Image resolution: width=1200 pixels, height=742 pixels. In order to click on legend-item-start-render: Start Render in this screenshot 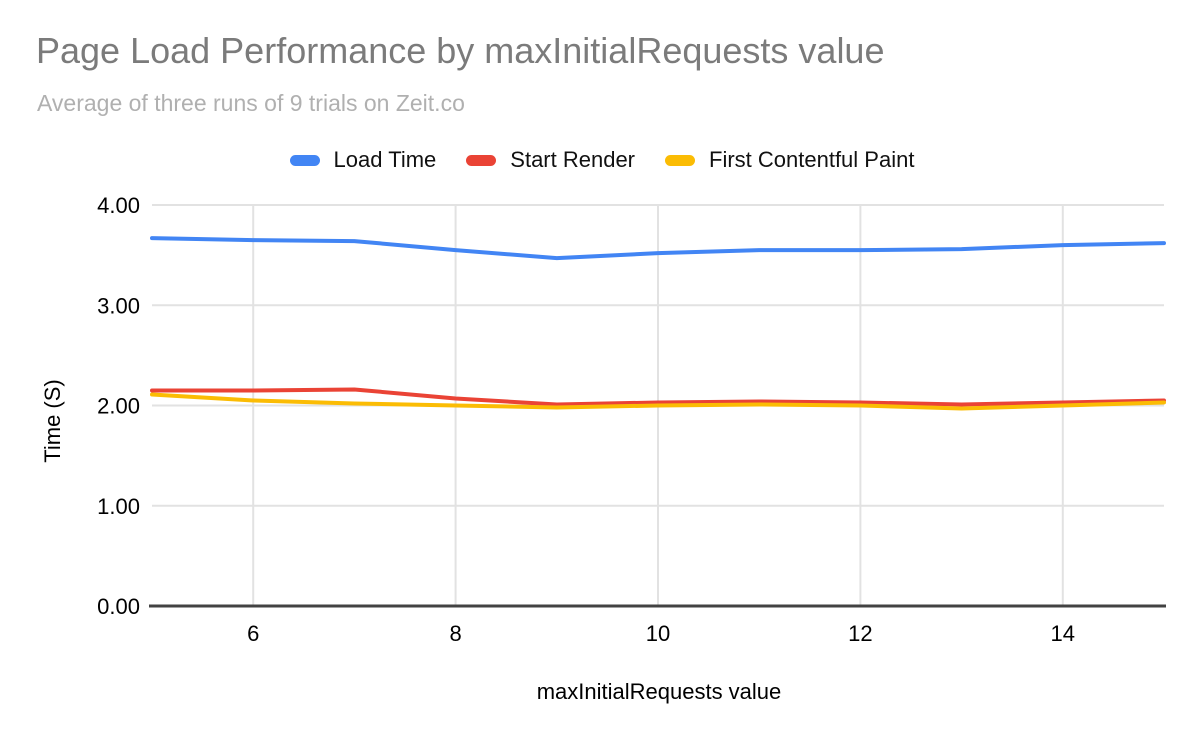, I will do `click(550, 160)`.